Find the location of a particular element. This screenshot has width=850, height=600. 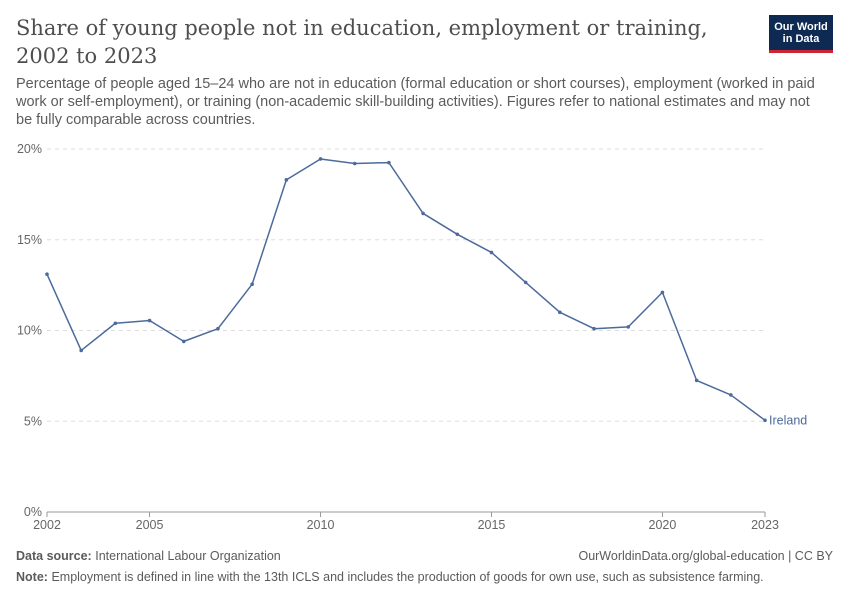

x-tick-label: 2020 is located at coordinates (663, 525).